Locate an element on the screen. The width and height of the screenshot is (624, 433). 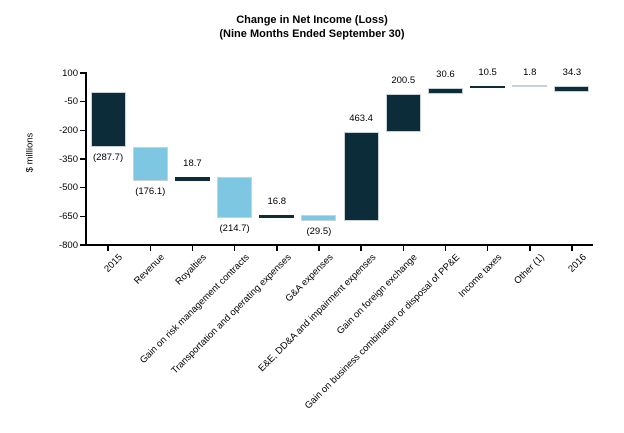
y-axis-line is located at coordinates (86, 159).